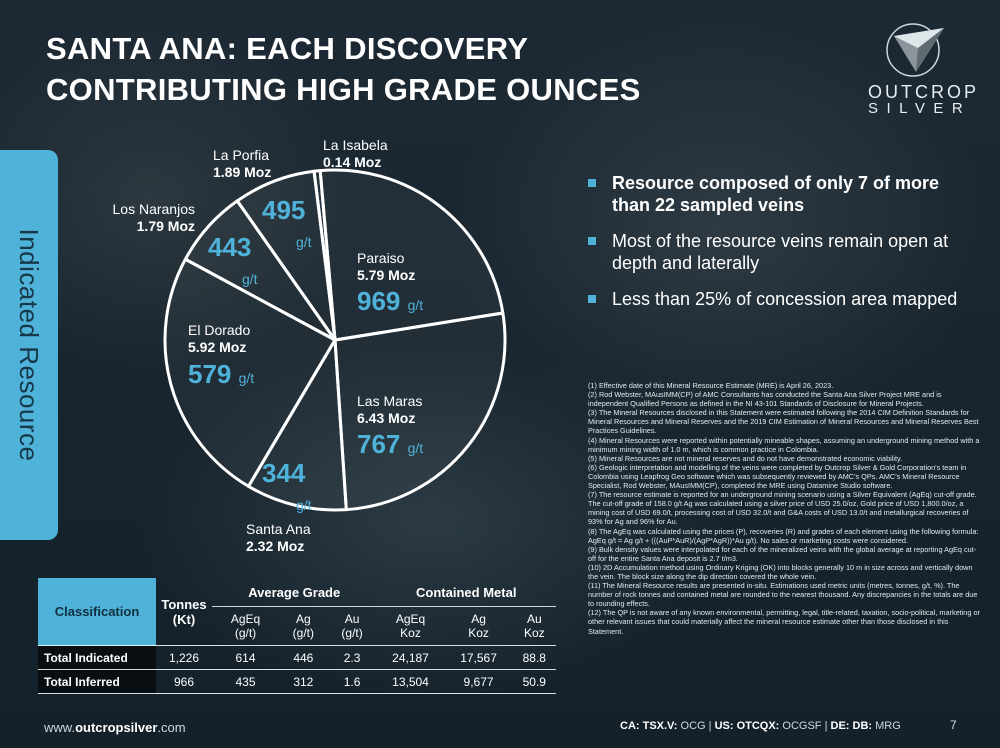 The width and height of the screenshot is (1000, 748). I want to click on title-line-1: SANTA ANA: EACH DISCOVERY, so click(287, 48).